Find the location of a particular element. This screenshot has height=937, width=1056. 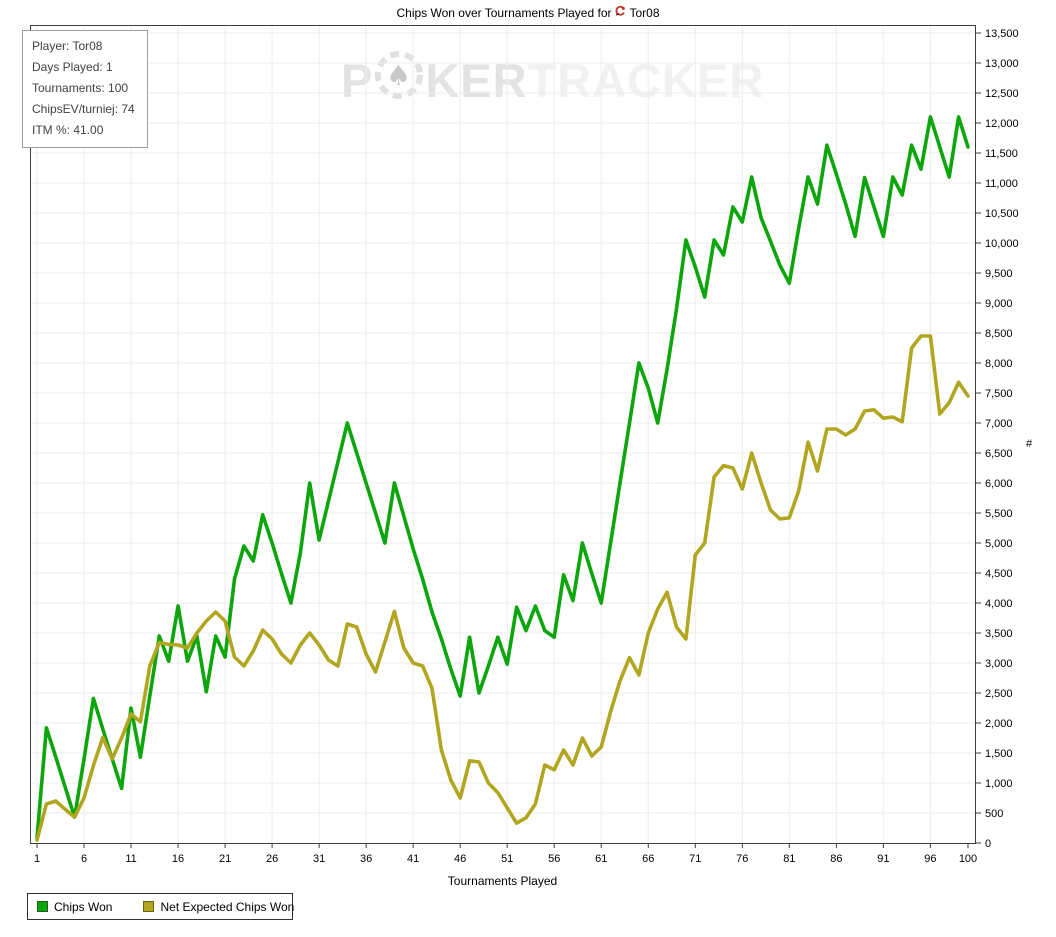

y-tick-label: 7,500 is located at coordinates (999, 394).